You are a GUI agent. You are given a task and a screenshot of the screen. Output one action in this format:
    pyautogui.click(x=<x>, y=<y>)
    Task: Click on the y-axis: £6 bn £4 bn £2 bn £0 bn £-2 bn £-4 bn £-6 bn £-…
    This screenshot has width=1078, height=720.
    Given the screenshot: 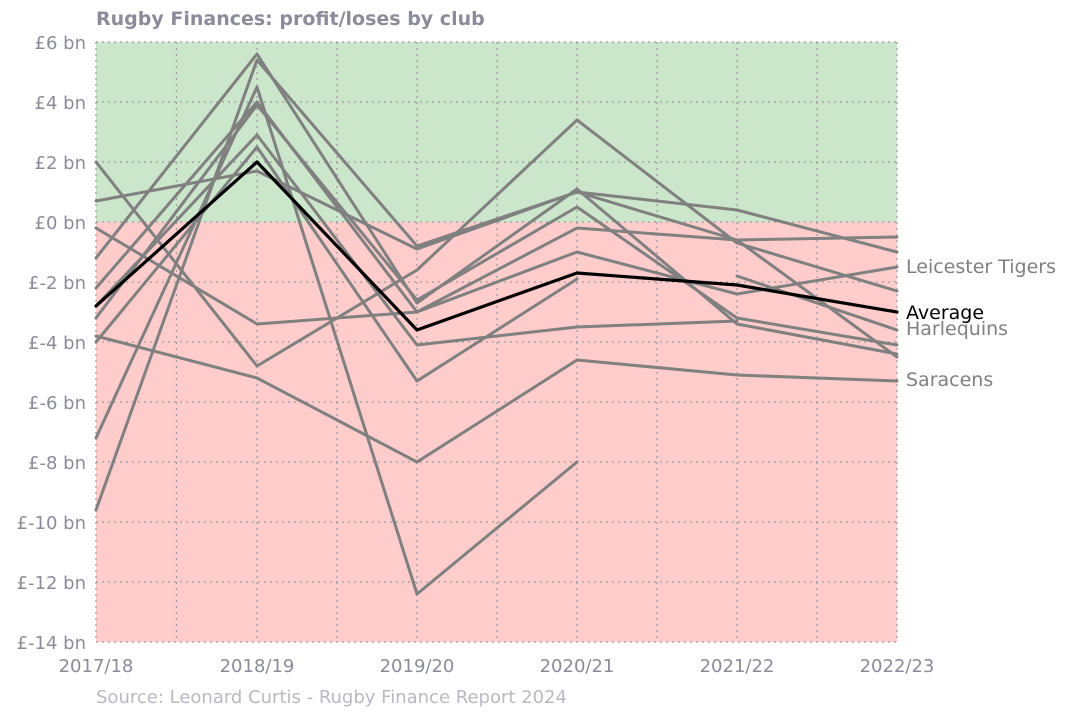 What is the action you would take?
    pyautogui.click(x=51, y=343)
    